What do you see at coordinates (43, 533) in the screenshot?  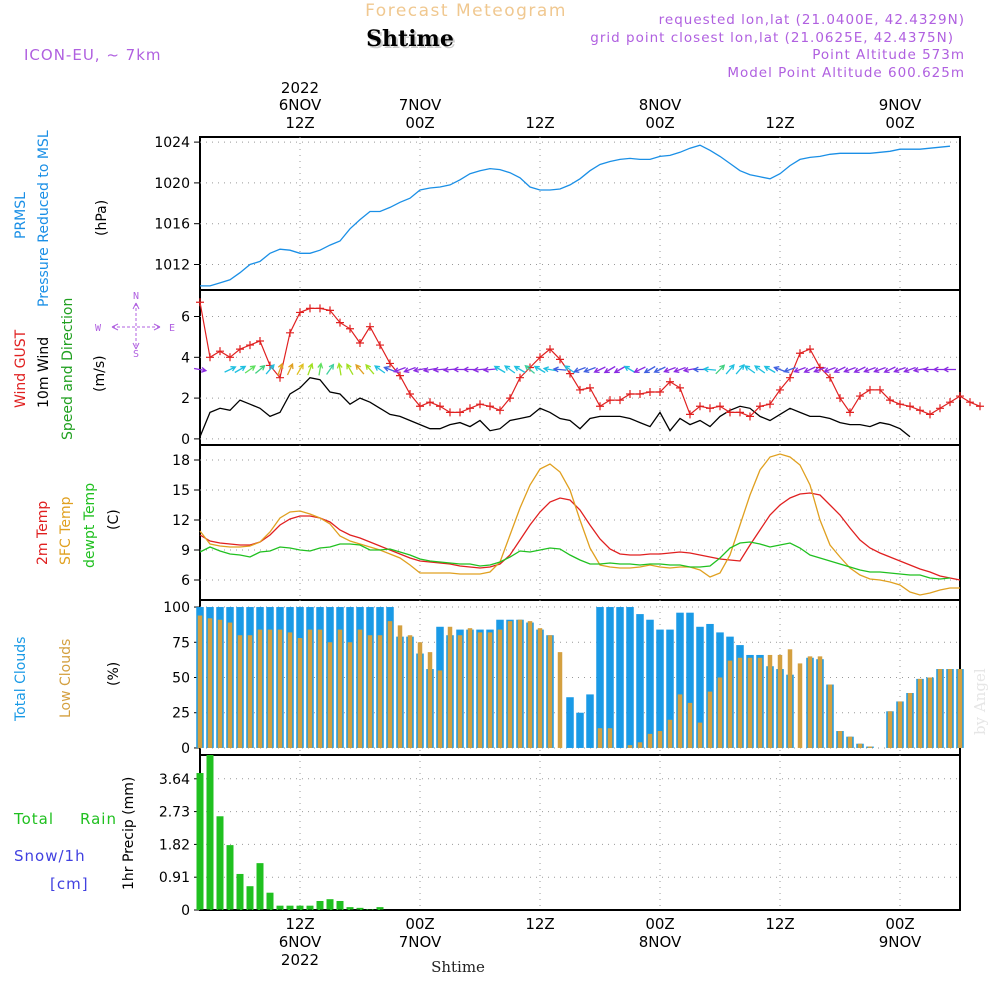 I see `temp-2m-label: 2m Temp` at bounding box center [43, 533].